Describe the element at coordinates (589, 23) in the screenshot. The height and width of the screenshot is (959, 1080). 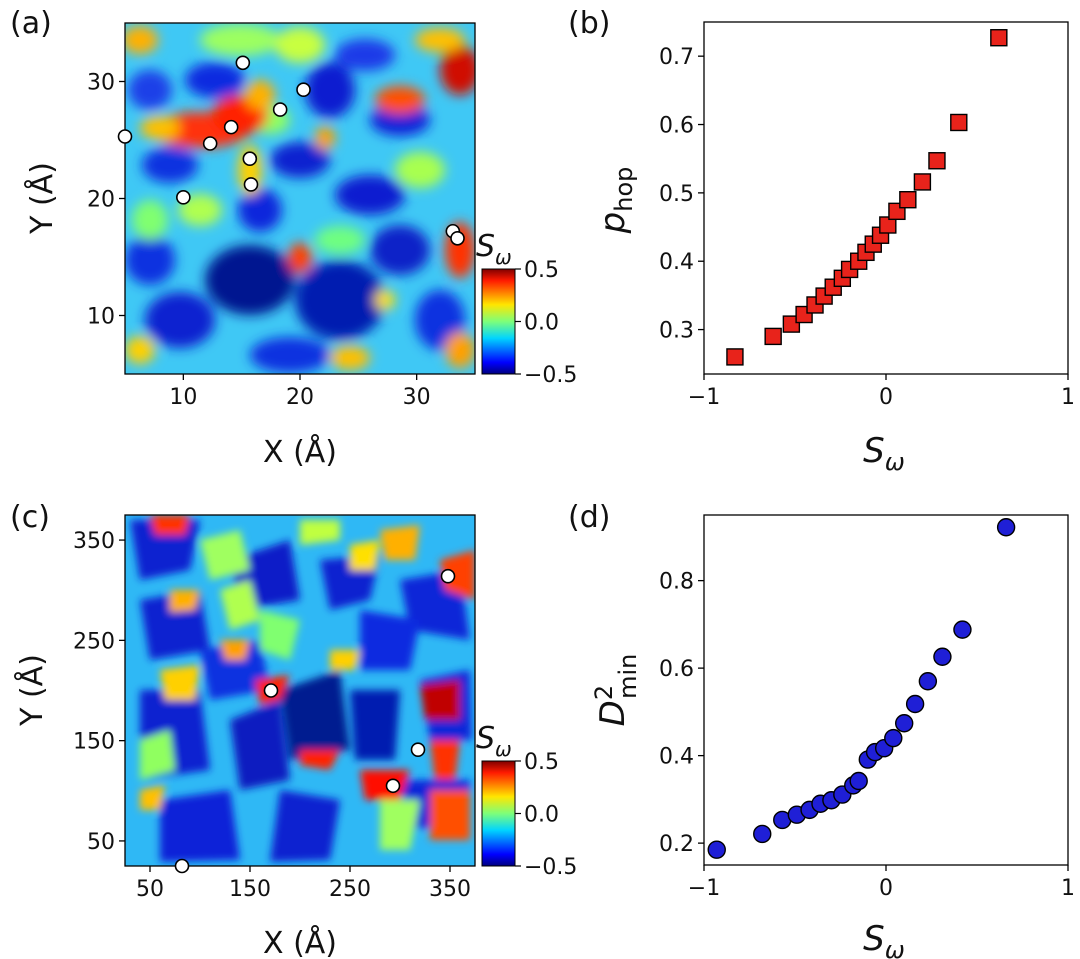
I see `panel-label-b: (b)` at that location.